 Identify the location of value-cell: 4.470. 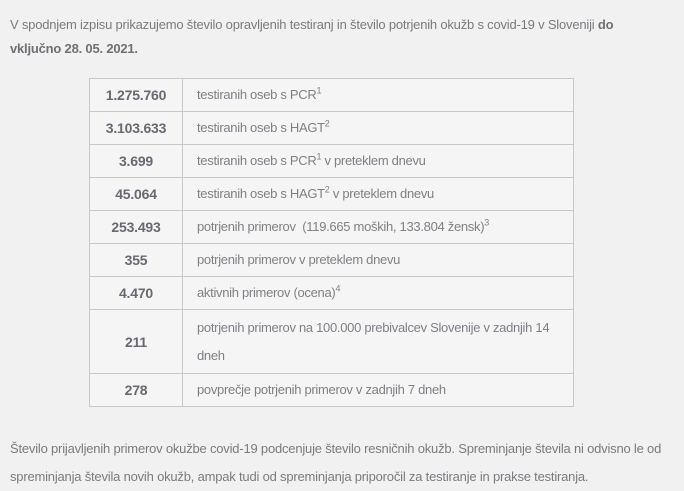
(136, 293).